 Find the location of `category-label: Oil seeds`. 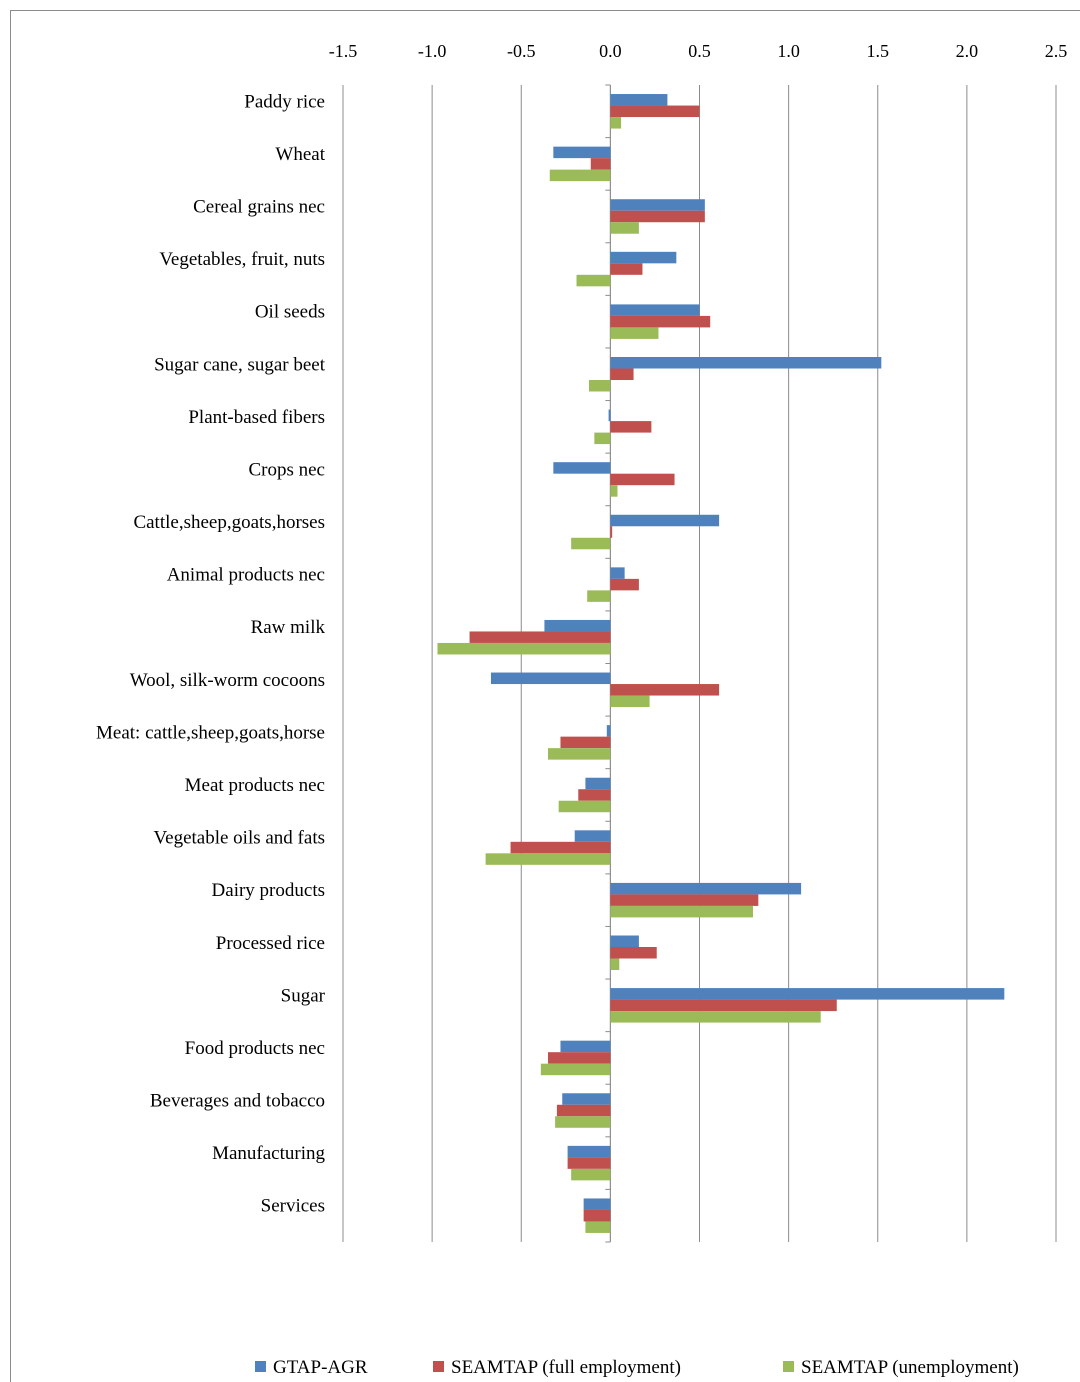

category-label: Oil seeds is located at coordinates (290, 312).